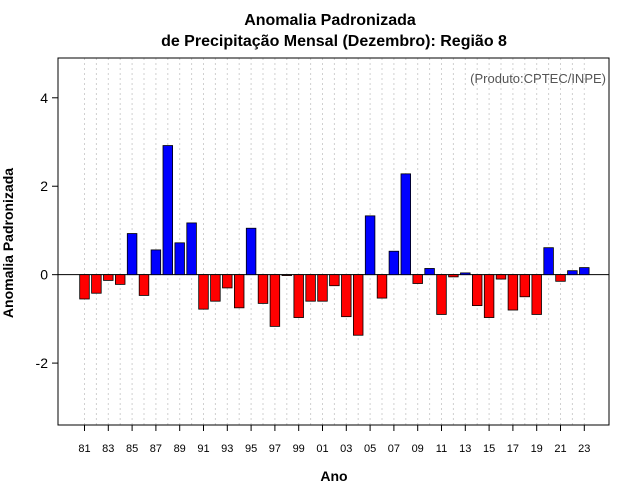 Image resolution: width=640 pixels, height=500 pixels. What do you see at coordinates (330, 20) in the screenshot?
I see `chart-title-line1: Anomalia Padronizada` at bounding box center [330, 20].